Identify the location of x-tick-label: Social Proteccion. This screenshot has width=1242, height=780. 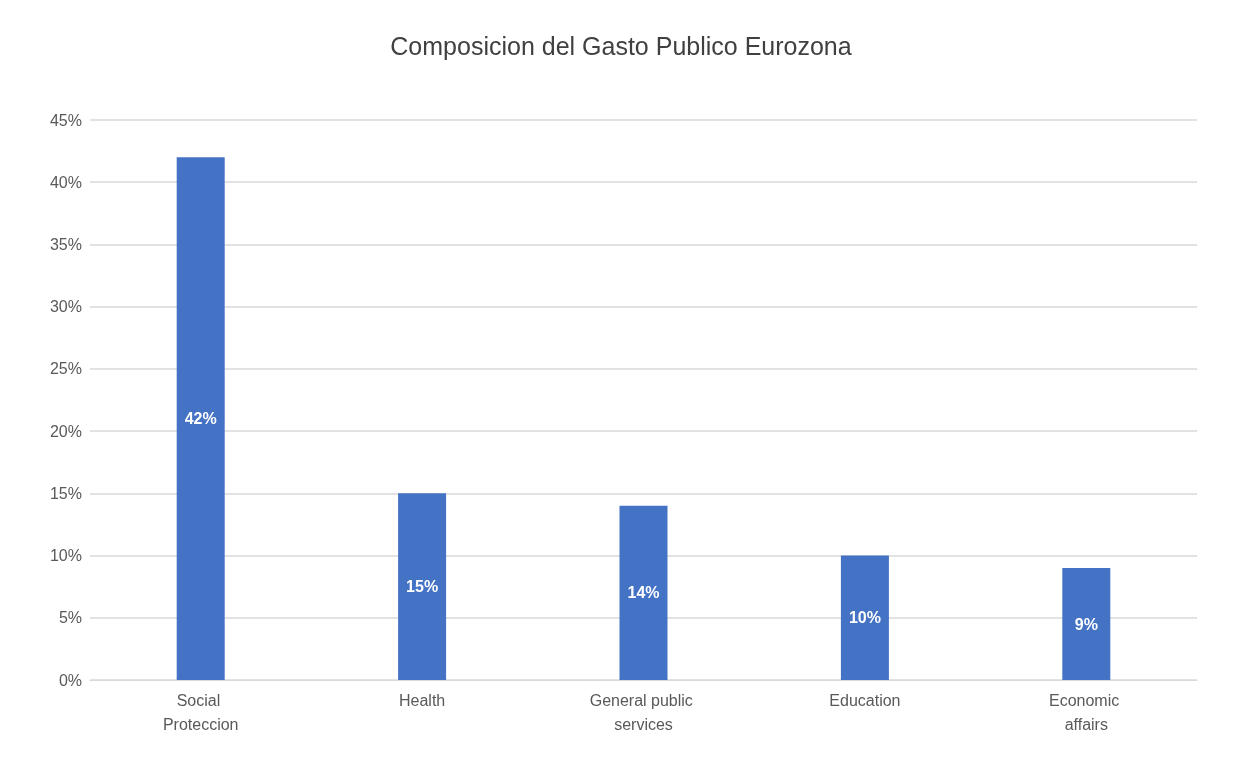
(200, 712).